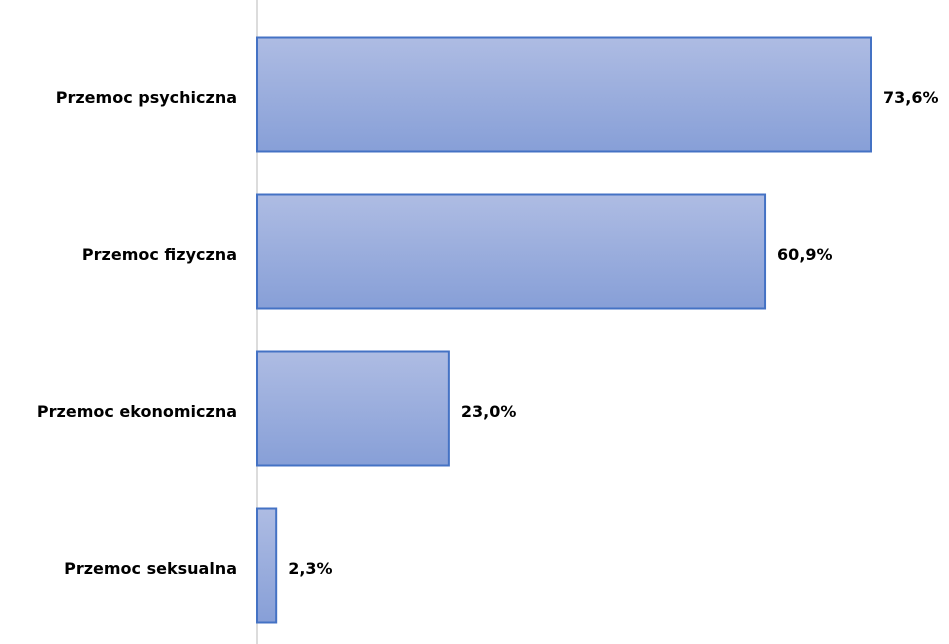 This screenshot has height=644, width=949. What do you see at coordinates (310, 568) in the screenshot?
I see `value-label: 2,3%` at bounding box center [310, 568].